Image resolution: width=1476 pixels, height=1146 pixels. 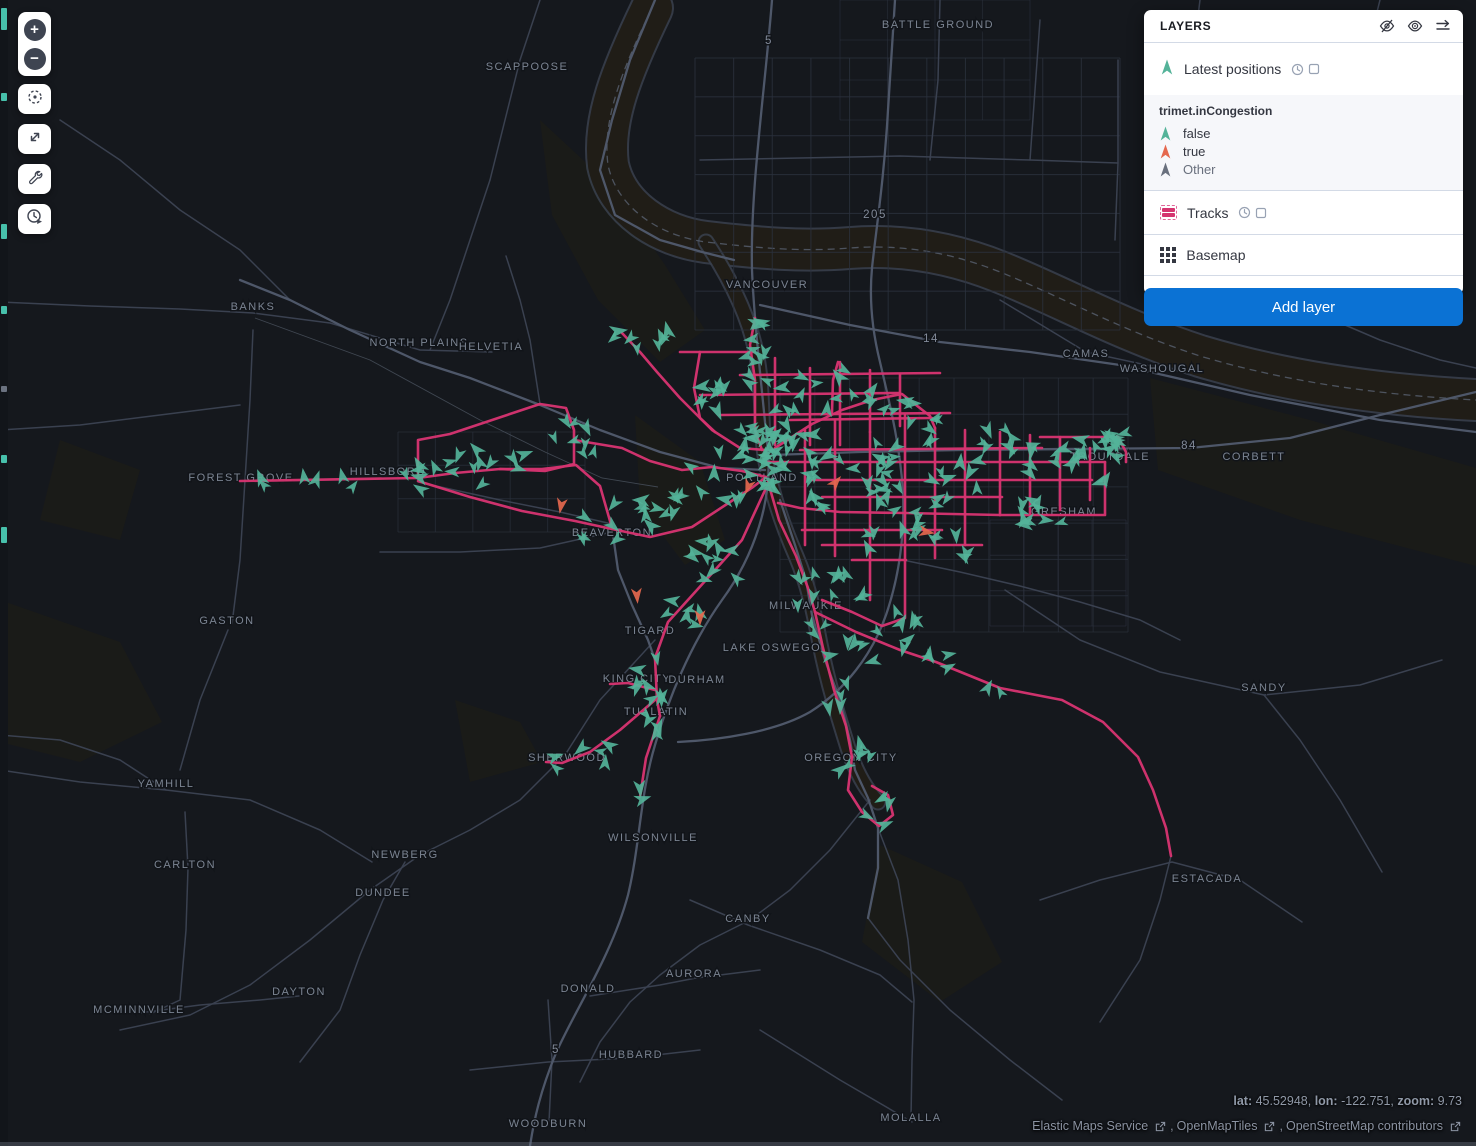 I want to click on attribution-link: OpenStreetMap contributors, so click(x=1364, y=1126).